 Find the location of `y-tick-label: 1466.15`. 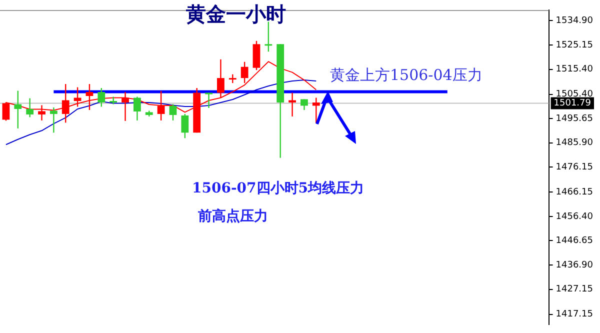

y-tick-label: 1466.15 is located at coordinates (574, 192).